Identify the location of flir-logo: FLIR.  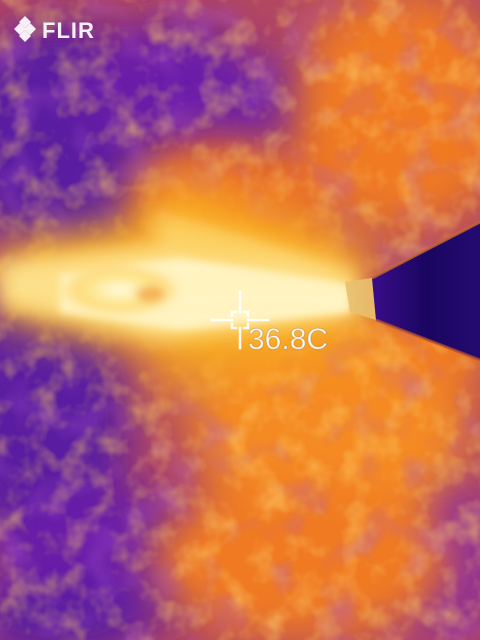
(54, 31).